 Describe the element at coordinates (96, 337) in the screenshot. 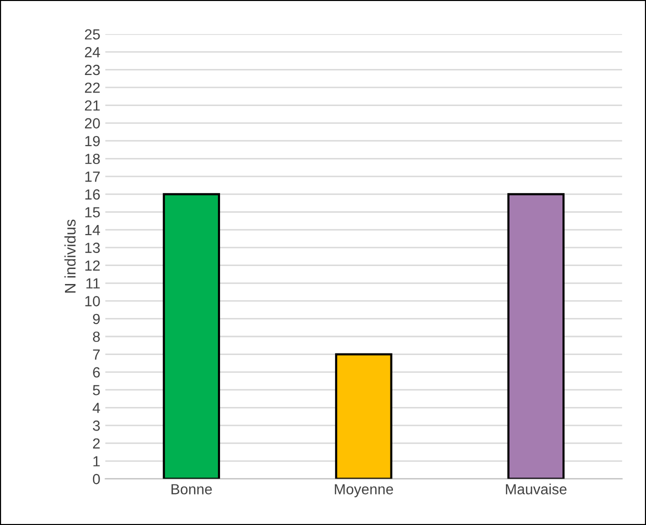

I see `y-tick-label: 8` at that location.